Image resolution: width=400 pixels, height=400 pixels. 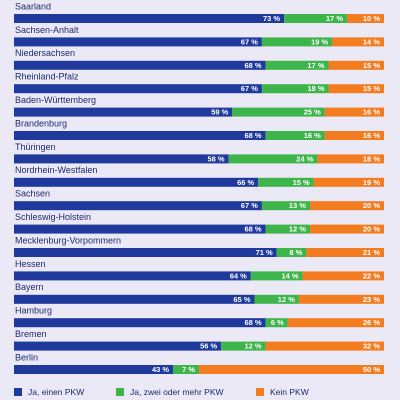 What do you see at coordinates (32, 194) in the screenshot?
I see `category-label: Sachsen` at bounding box center [32, 194].